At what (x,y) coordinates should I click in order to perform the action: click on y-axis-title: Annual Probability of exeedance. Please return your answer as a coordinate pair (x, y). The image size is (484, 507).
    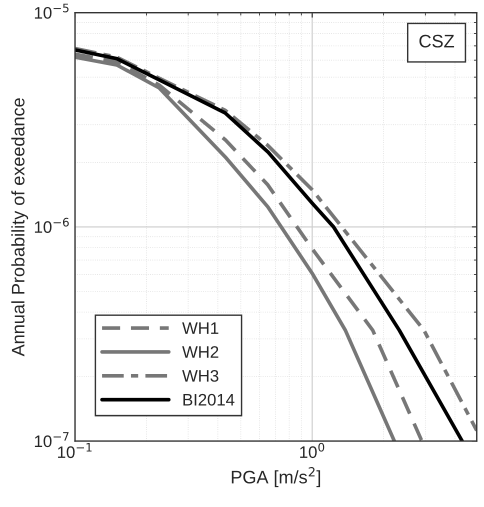
    Looking at the image, I should click on (19, 227).